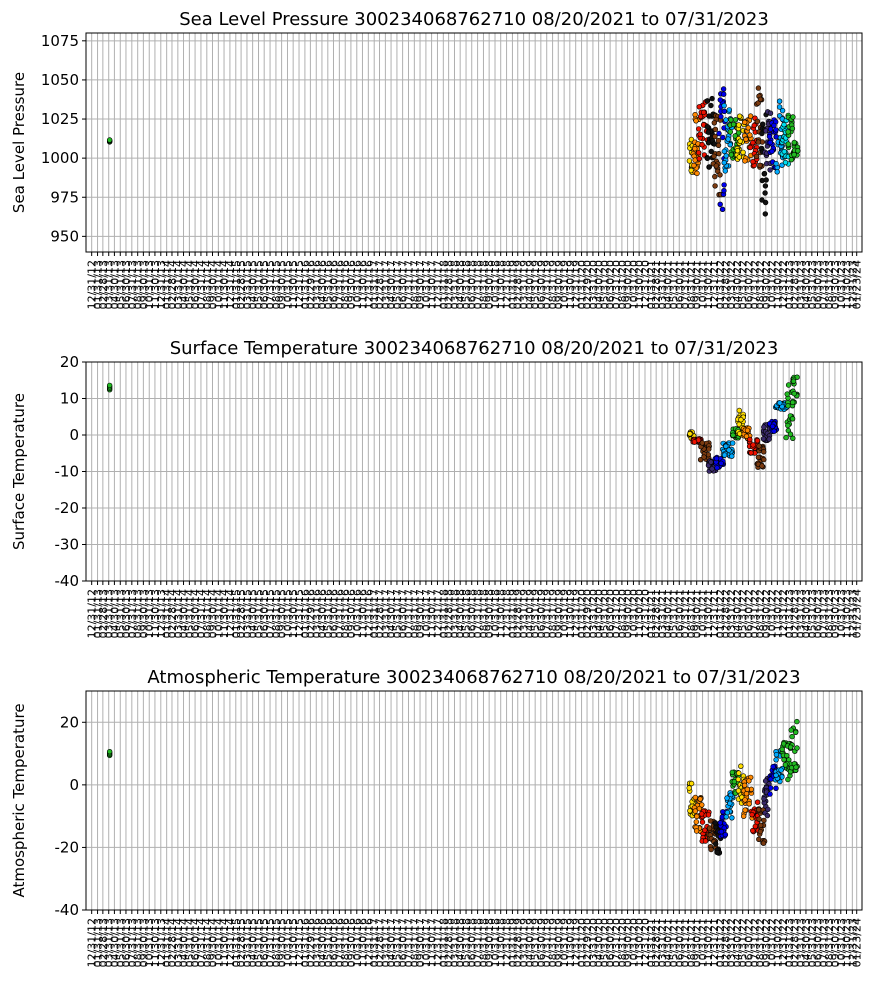  What do you see at coordinates (92, 284) in the screenshot?
I see `x-tick-label: 12/31/12` at bounding box center [92, 284].